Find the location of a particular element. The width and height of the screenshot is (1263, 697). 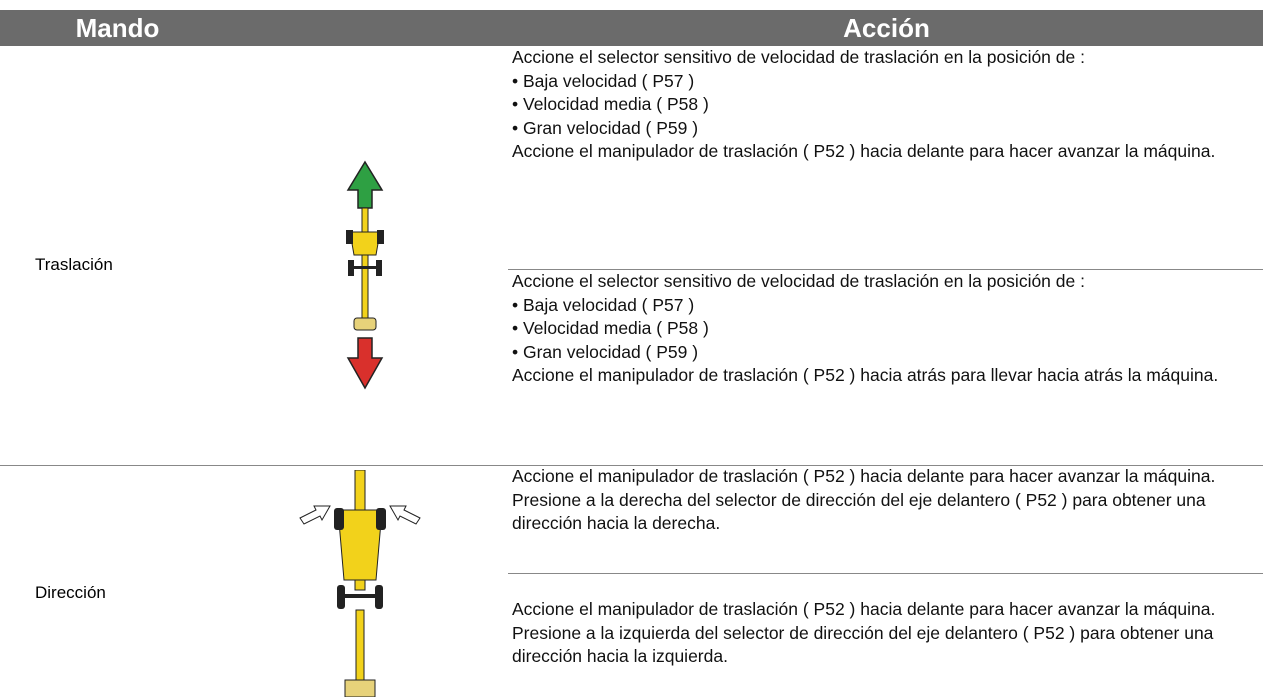

travel-icon is located at coordinates (365, 275).